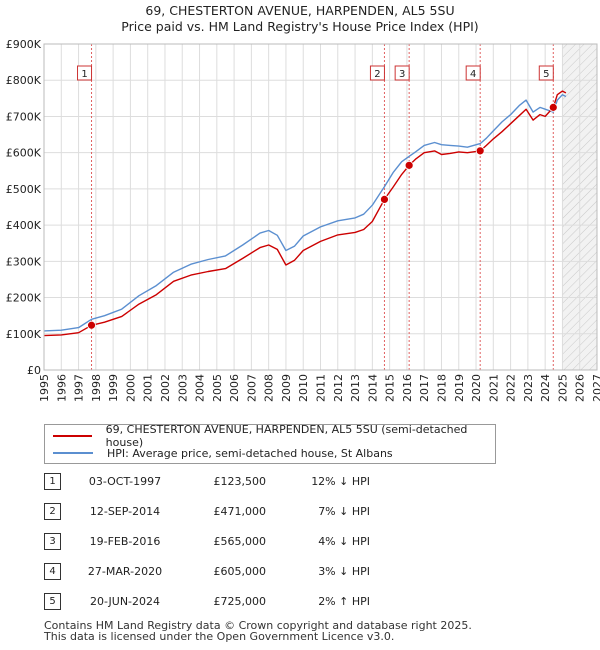 This screenshot has width=600, height=650. I want to click on x-tick-label: 2027, so click(595, 388).